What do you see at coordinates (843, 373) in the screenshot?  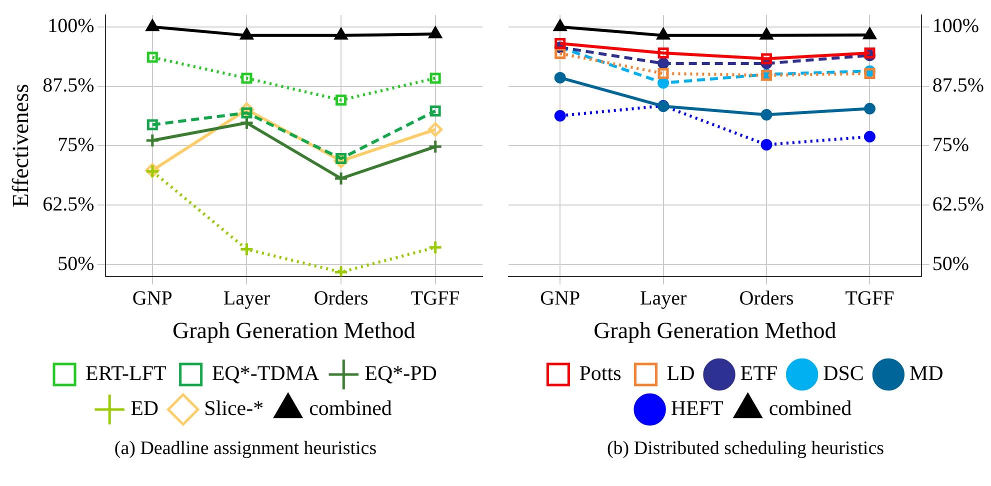 I see `legend-label: DSC` at bounding box center [843, 373].